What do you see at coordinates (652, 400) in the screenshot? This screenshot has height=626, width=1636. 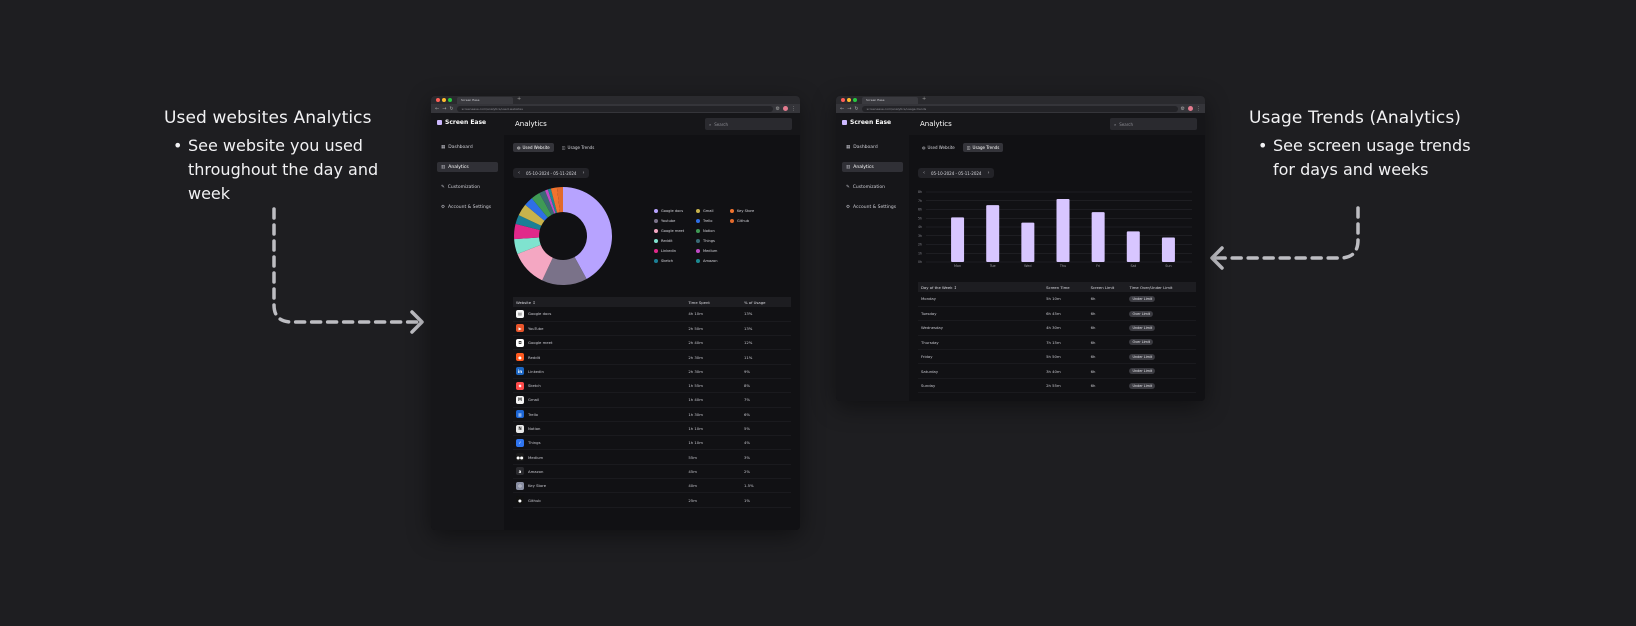 I see `table-row: M Gmail 1h 40m 7%` at bounding box center [652, 400].